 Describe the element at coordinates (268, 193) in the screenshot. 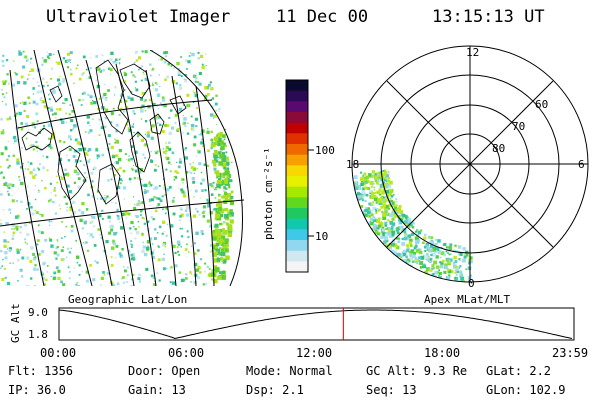

I see `colorbar-label: photon cm⁻²s⁻¹` at that location.